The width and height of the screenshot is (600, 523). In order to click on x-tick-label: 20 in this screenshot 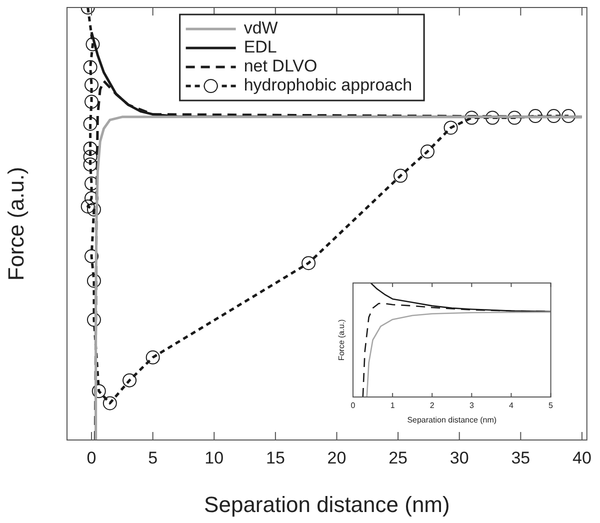, I will do `click(336, 458)`.